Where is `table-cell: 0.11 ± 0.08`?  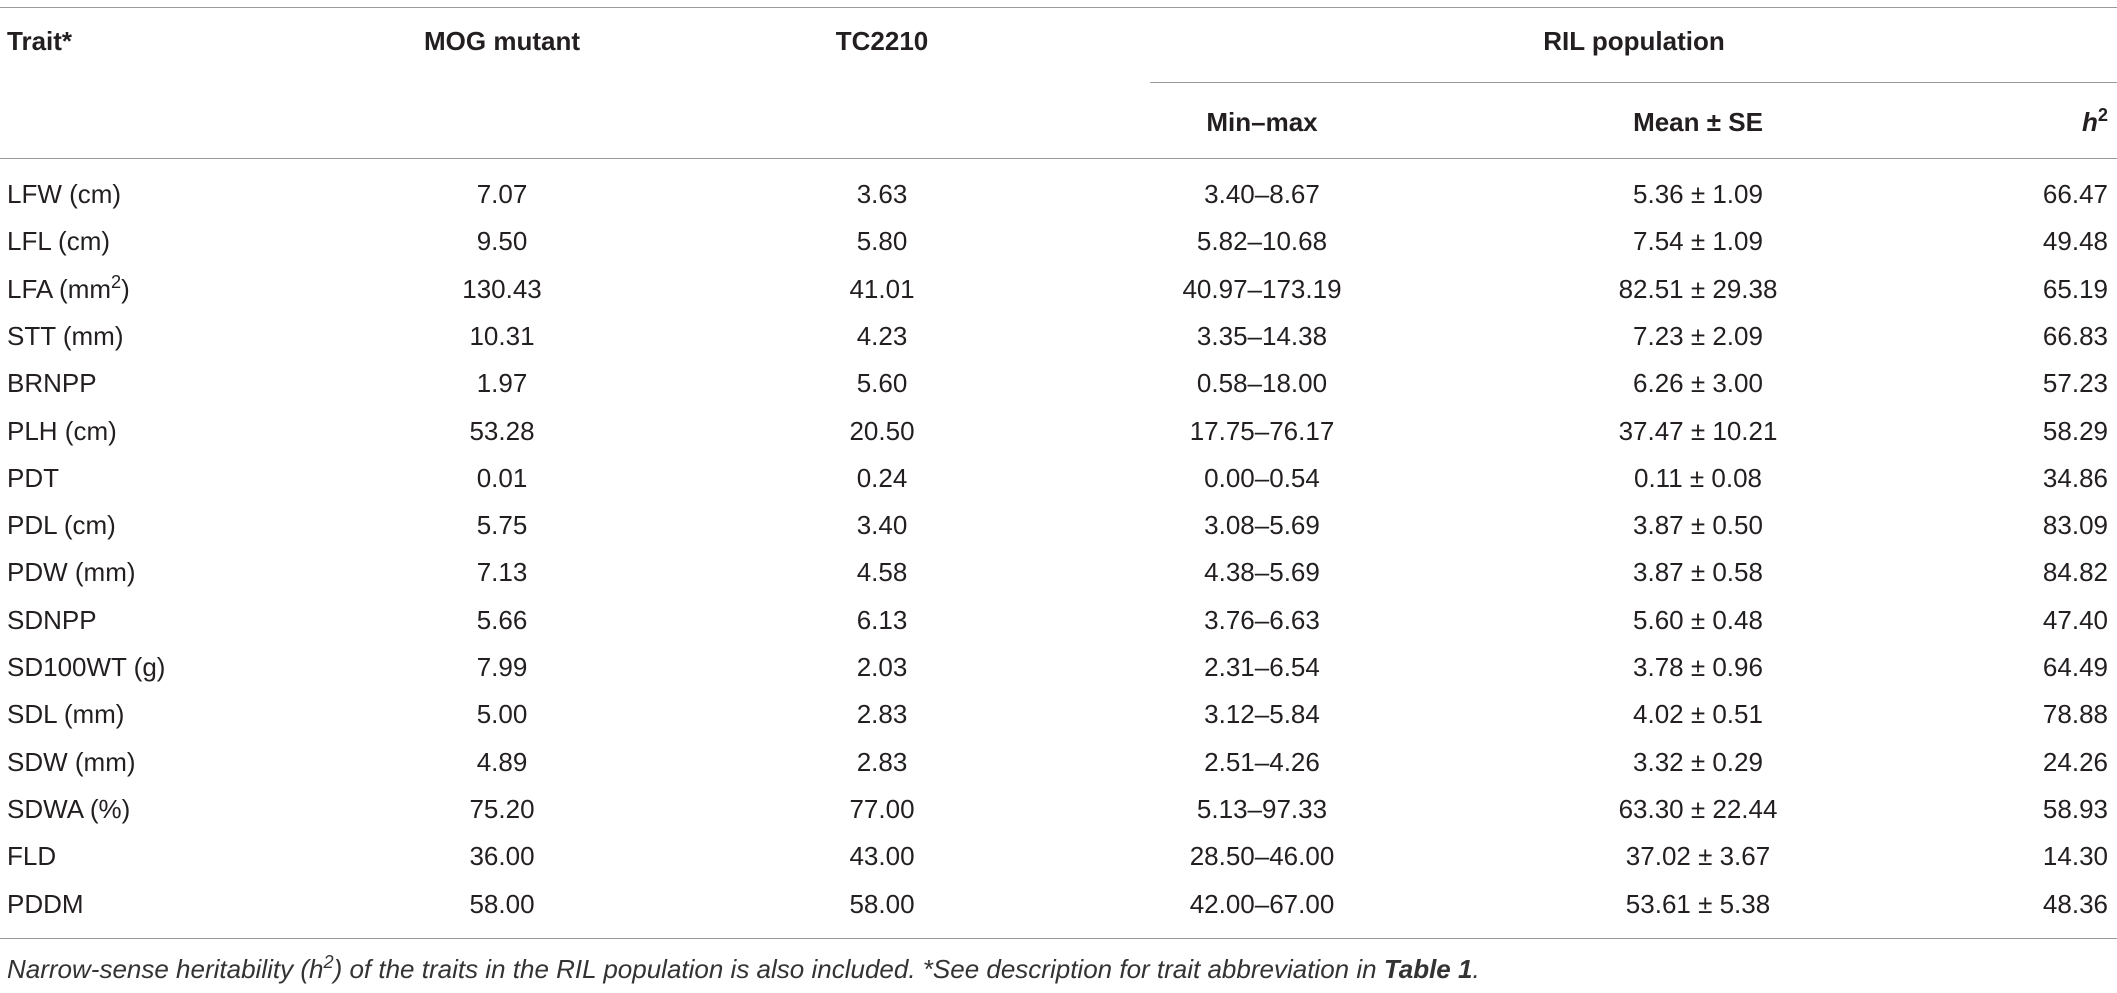 table-cell: 0.11 ± 0.08 is located at coordinates (1698, 477).